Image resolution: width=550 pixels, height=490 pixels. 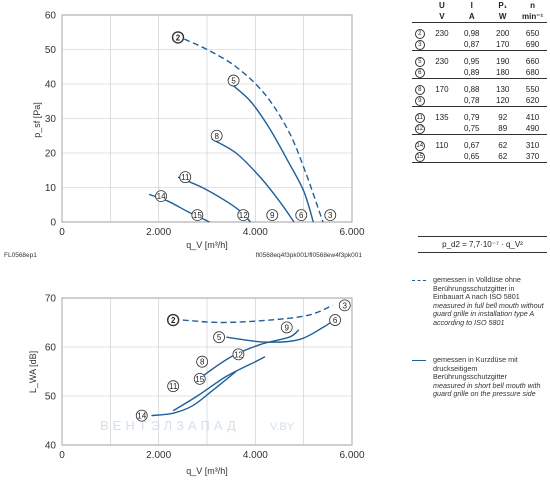 I want to click on spec-cell: 0,78, so click(x=472, y=101).